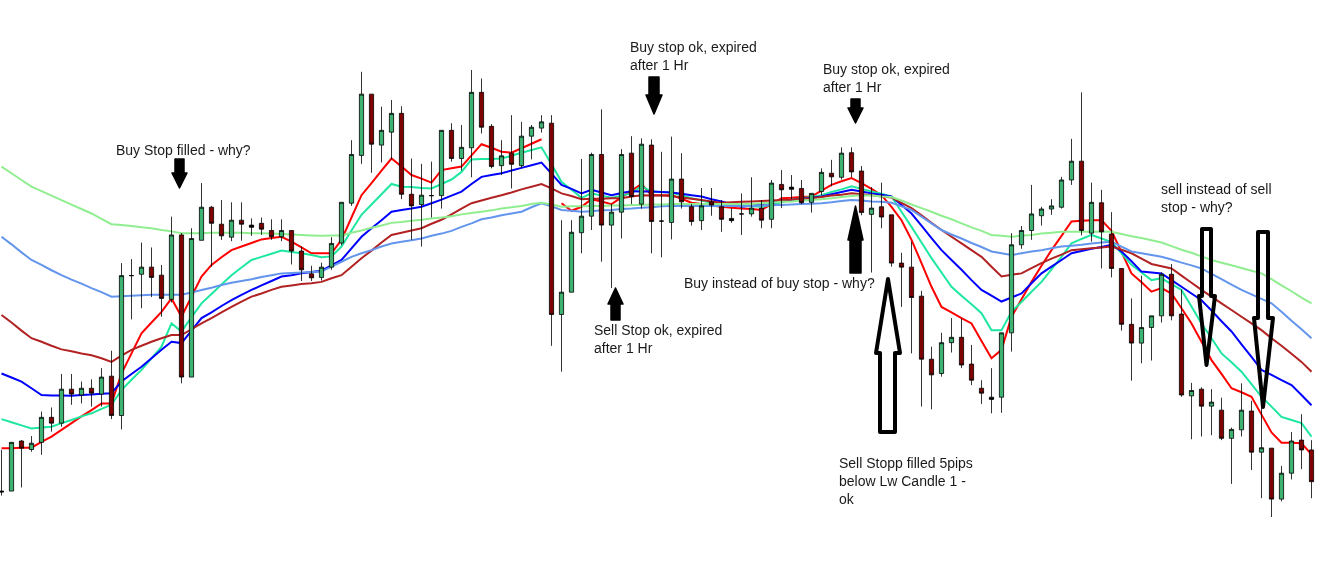  I want to click on annotation: sell instead of sell stop - why?, so click(1216, 198).